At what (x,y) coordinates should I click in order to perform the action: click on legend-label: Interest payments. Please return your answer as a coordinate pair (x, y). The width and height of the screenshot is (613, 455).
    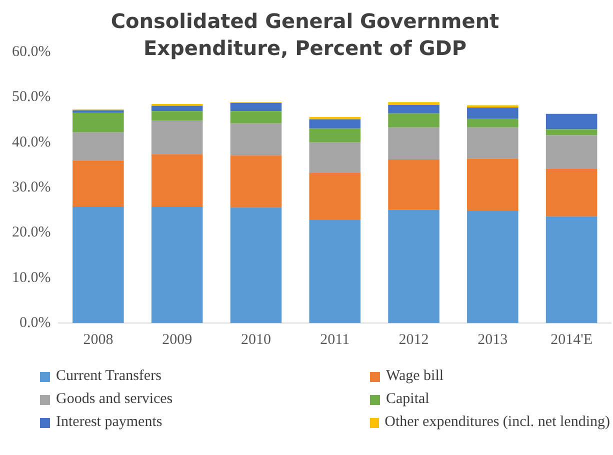
    Looking at the image, I should click on (109, 422).